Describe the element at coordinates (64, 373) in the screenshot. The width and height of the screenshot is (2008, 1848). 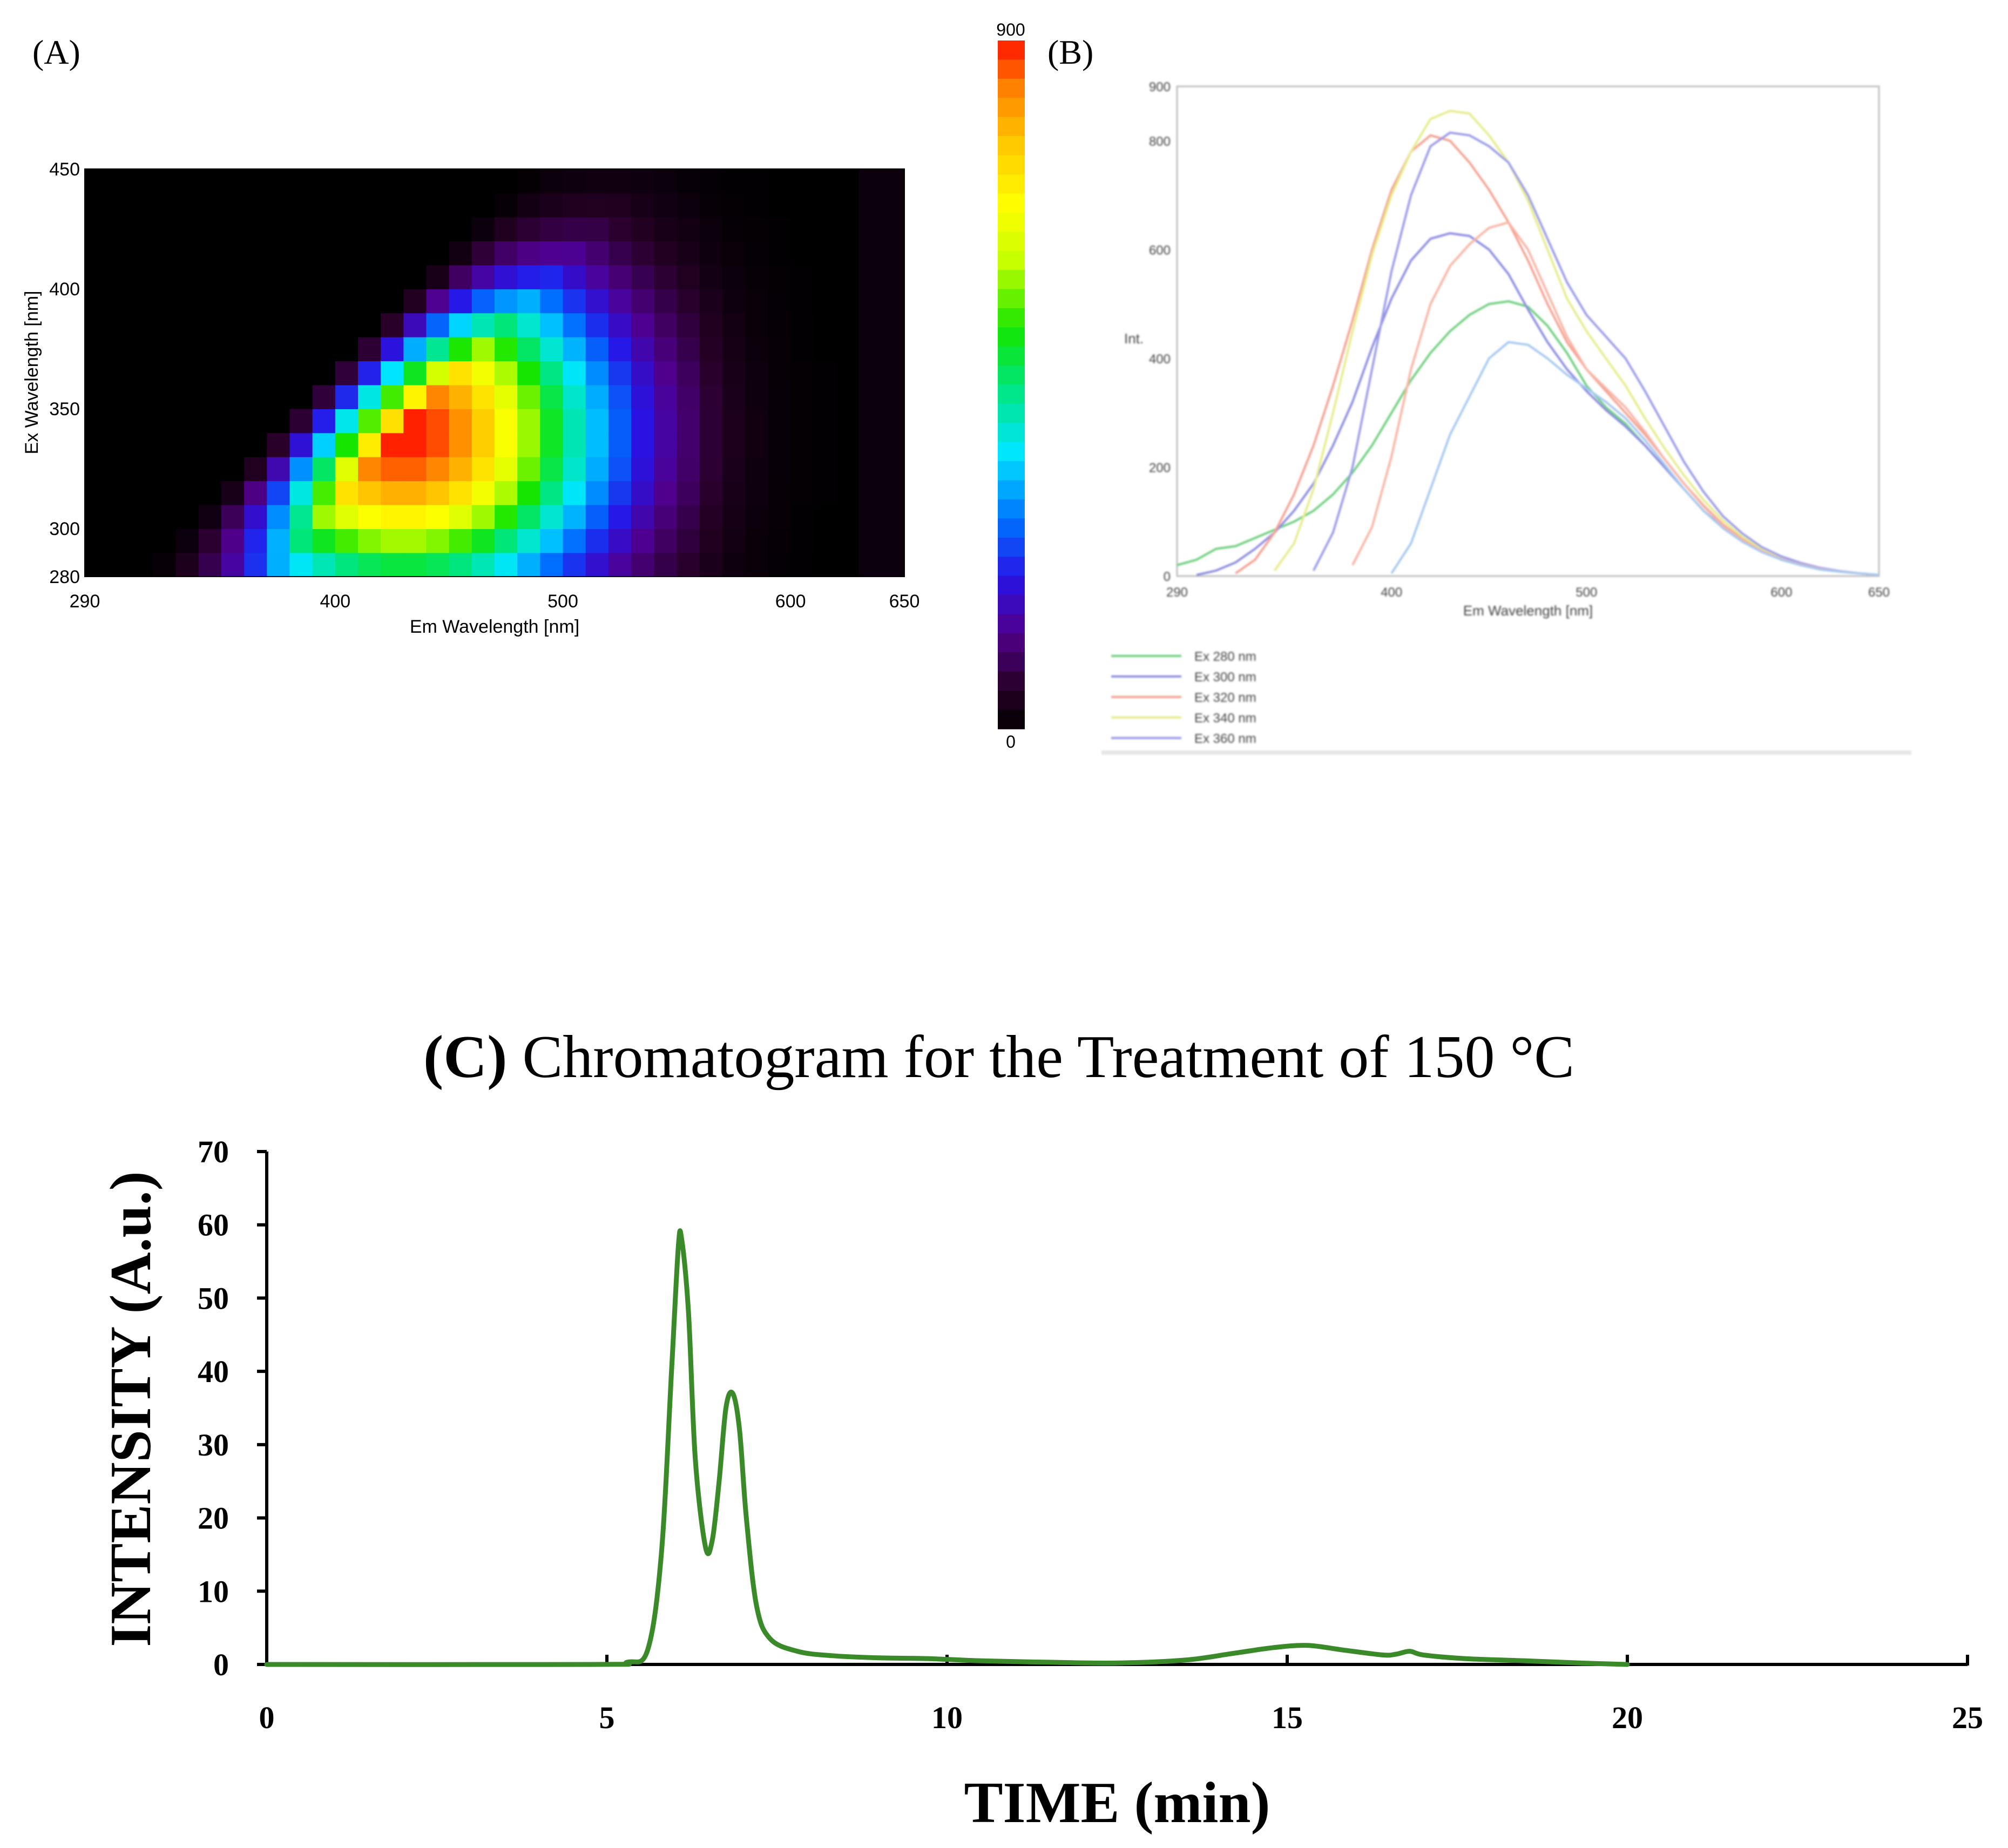
I see `a-y-ticks: 280 300 350 400 450` at that location.